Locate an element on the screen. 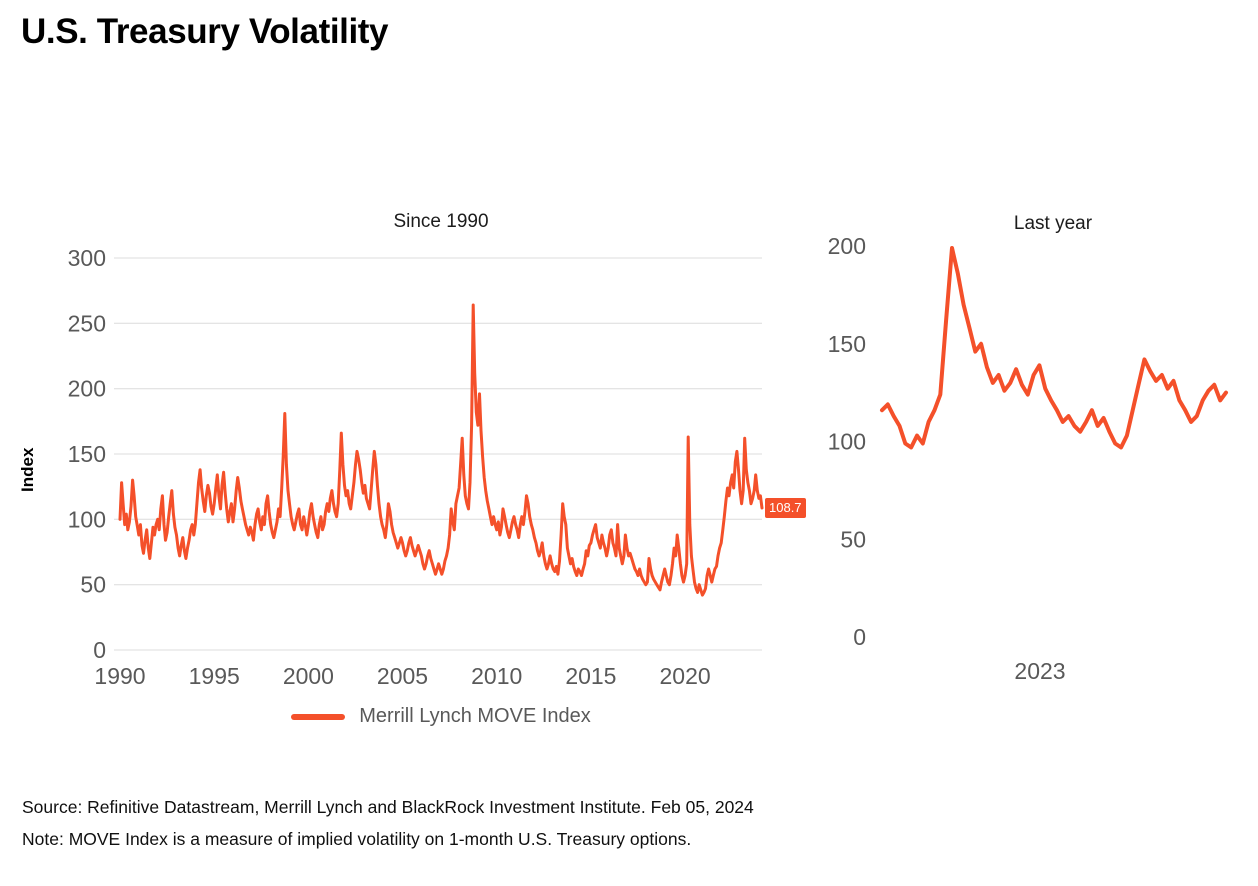  legend-label: Merrill Lynch MOVE Index is located at coordinates (475, 716).